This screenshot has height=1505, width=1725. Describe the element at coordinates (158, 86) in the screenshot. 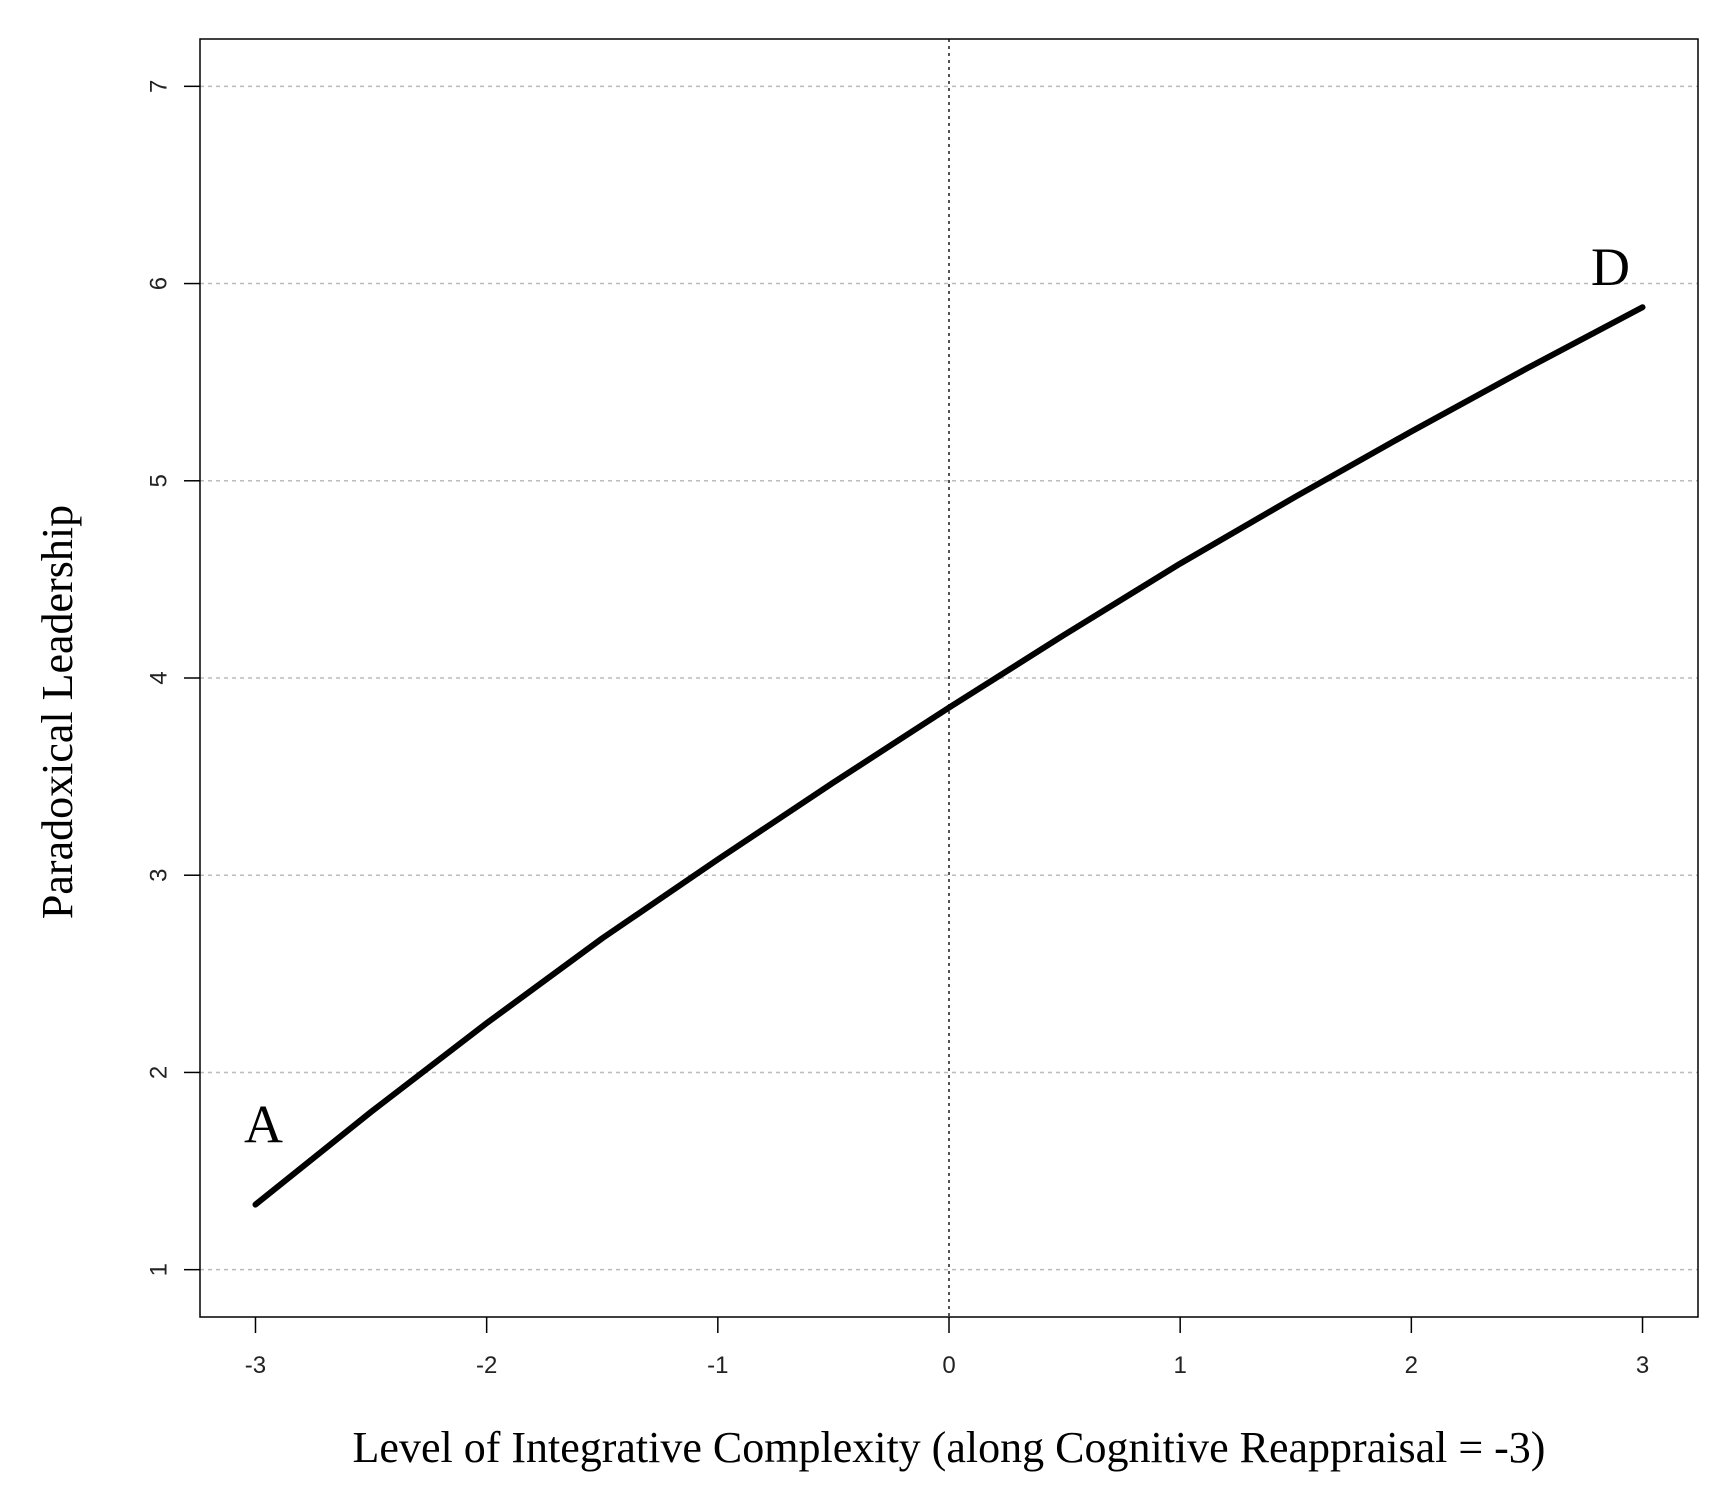

I see `y-tick-label: 7` at that location.